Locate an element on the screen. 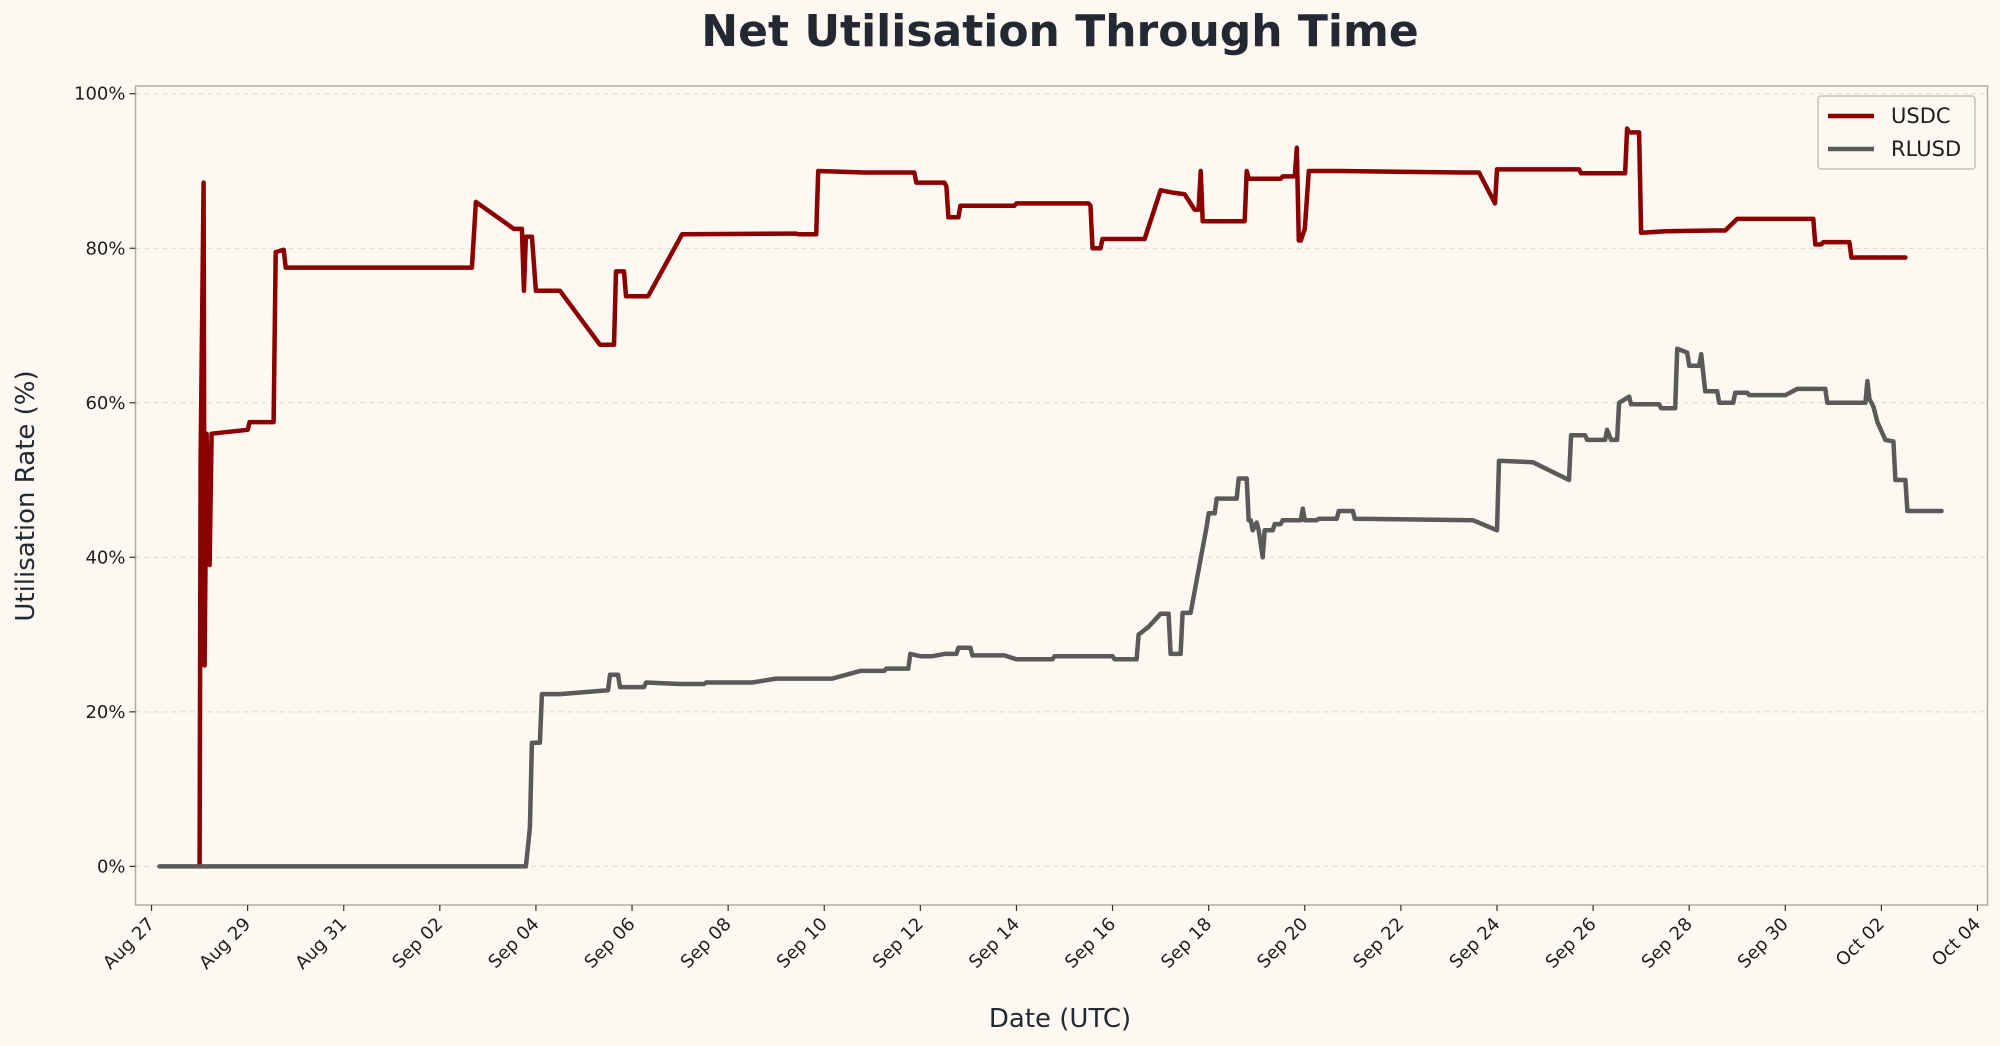 This screenshot has height=1046, width=2000. x-tick-label: Sep 10 is located at coordinates (802, 943).